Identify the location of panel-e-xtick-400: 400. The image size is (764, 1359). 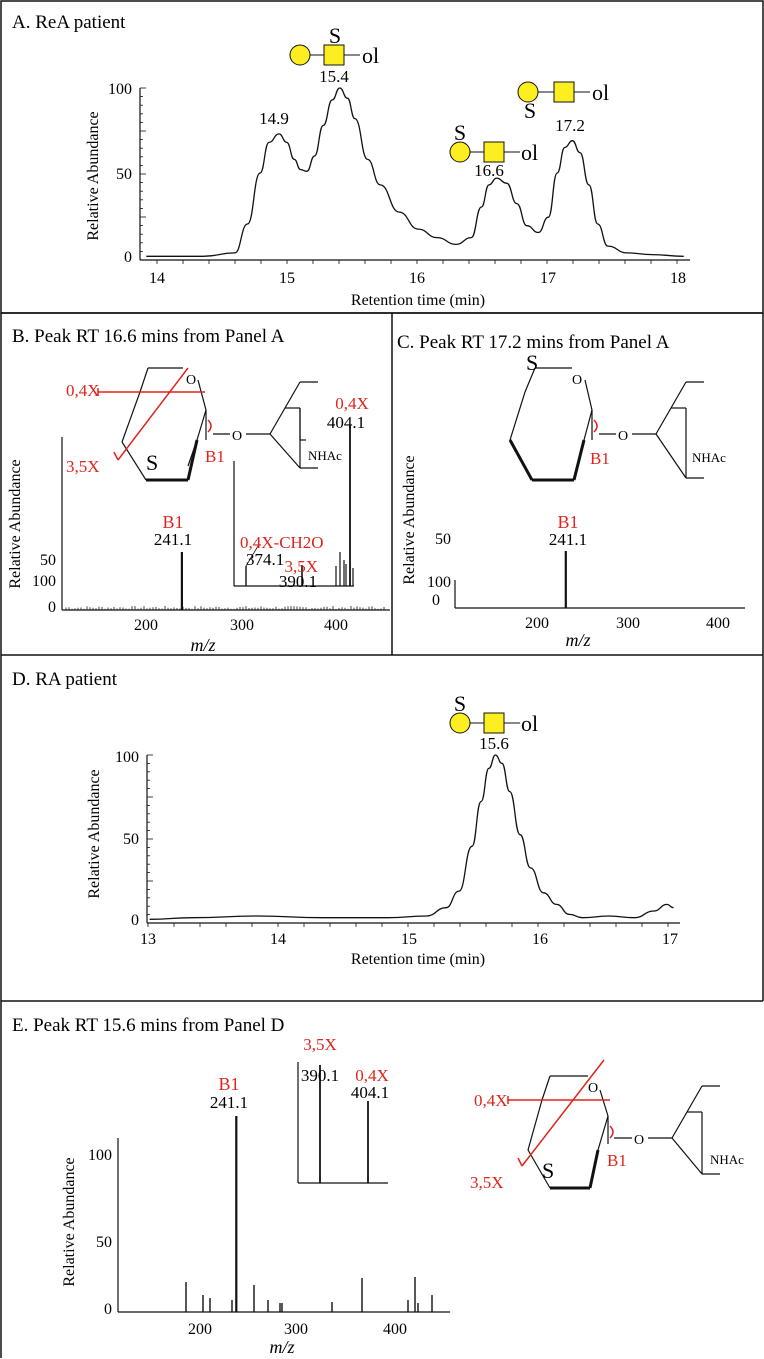
(395, 1329).